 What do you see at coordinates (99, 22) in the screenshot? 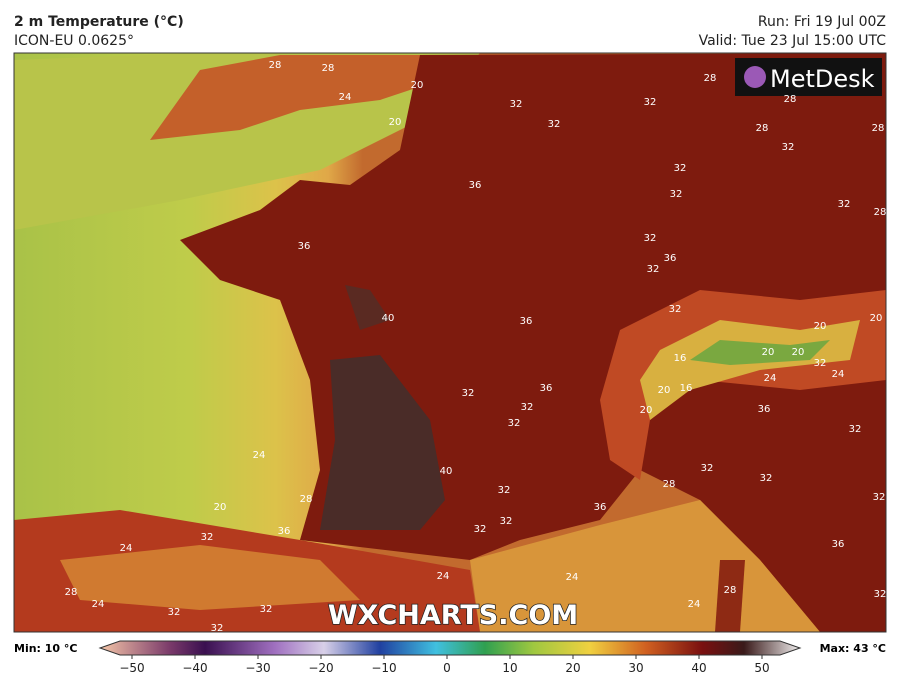
I see `title: 2 m Temperature (°C)` at bounding box center [99, 22].